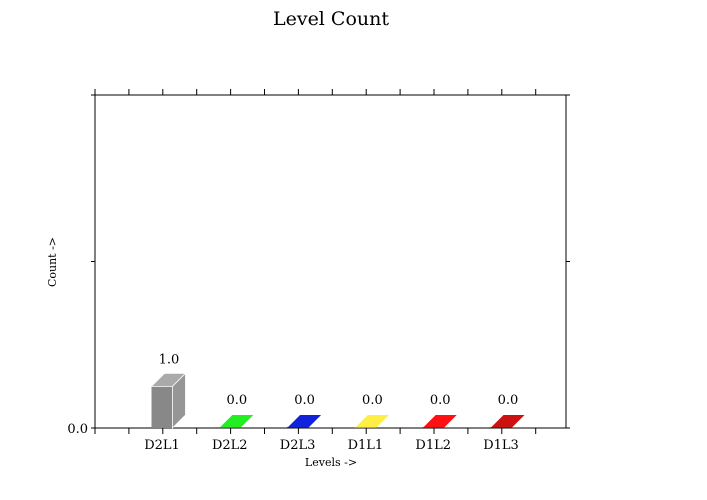 The width and height of the screenshot is (707, 500). I want to click on bar-side, so click(179, 400).